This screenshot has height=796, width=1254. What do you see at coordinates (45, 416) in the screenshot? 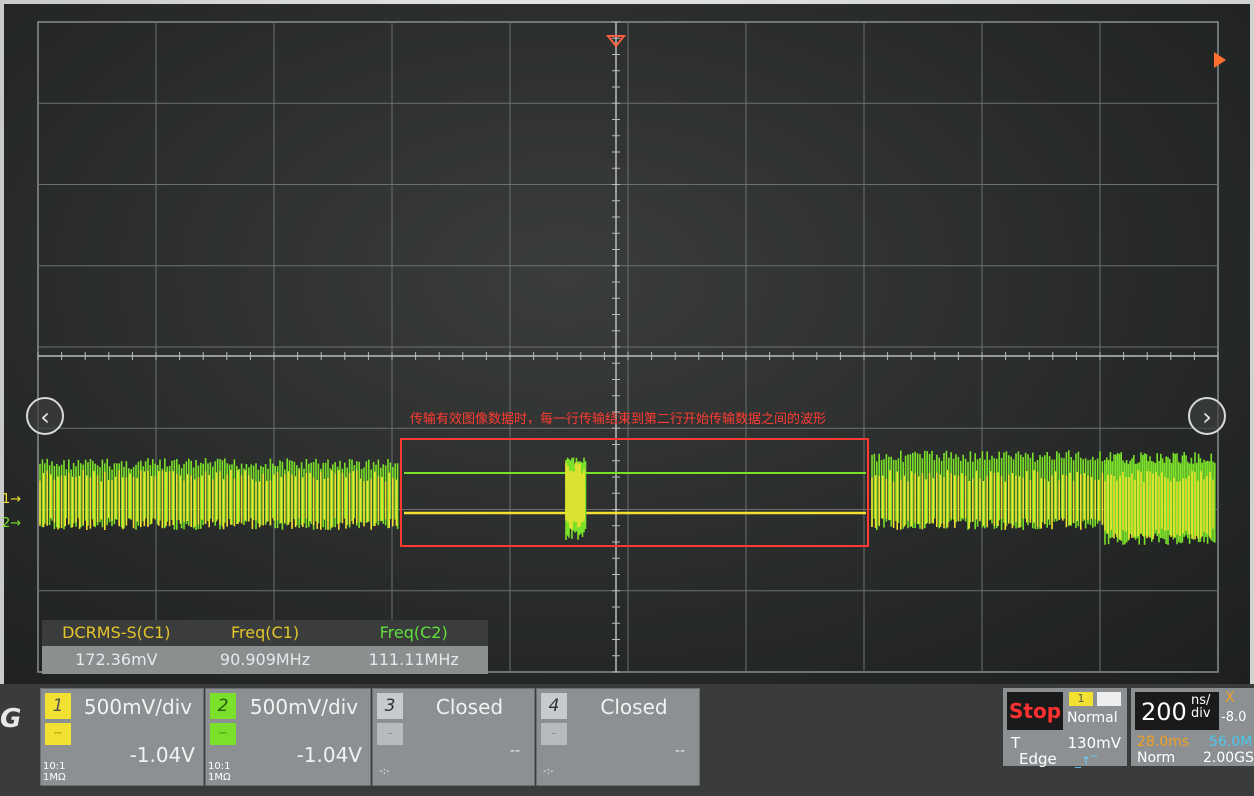
I see `previous-arrow-button: ‹` at bounding box center [45, 416].